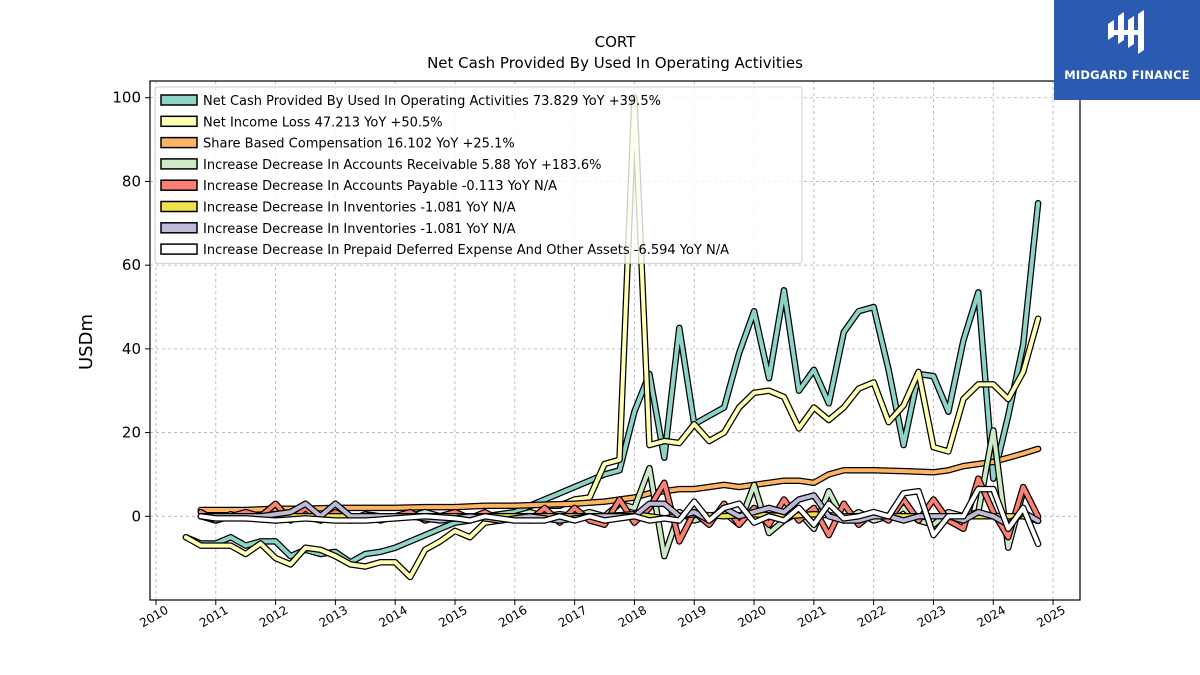 The image size is (1200, 675). Describe the element at coordinates (131, 433) in the screenshot. I see `y-tick-label: 20` at that location.